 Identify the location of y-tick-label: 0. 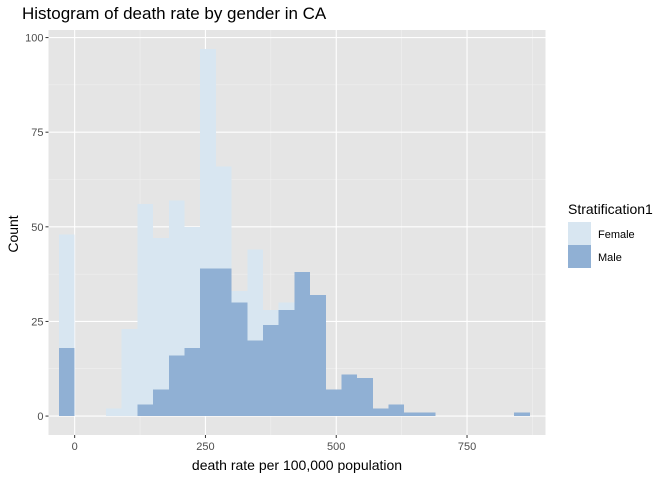
(40, 417).